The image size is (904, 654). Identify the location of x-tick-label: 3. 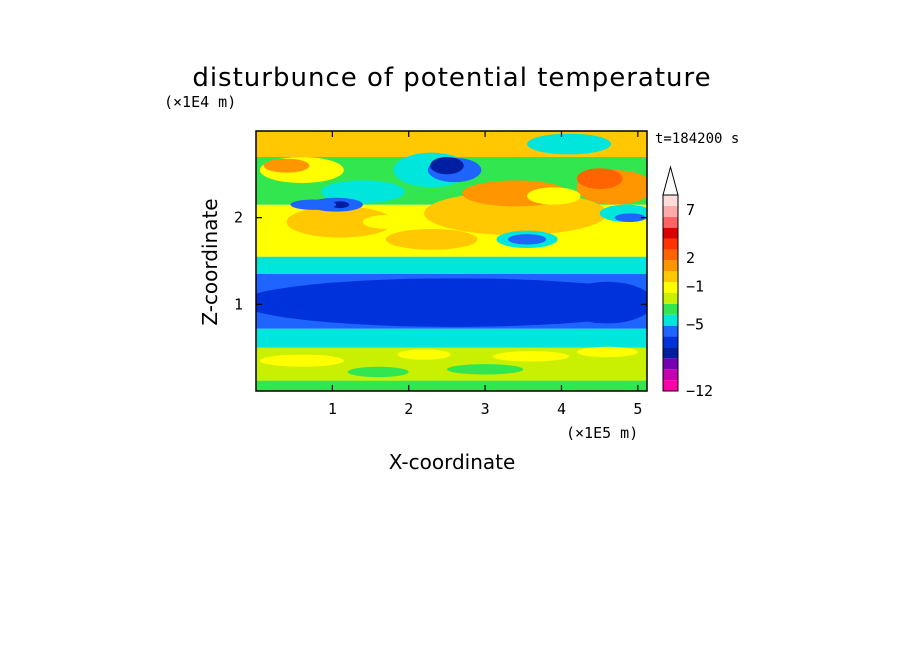
(485, 409).